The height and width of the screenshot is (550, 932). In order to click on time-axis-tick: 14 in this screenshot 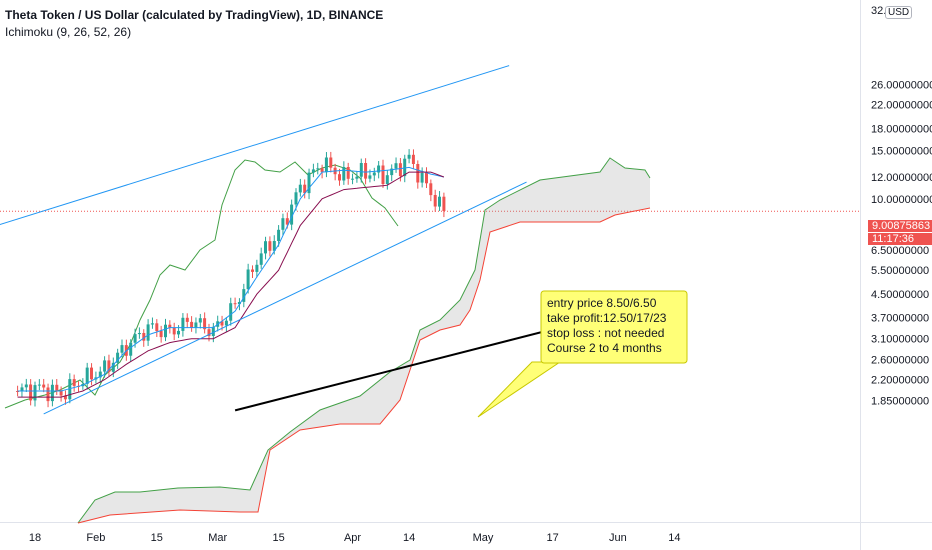, I will do `click(409, 538)`.